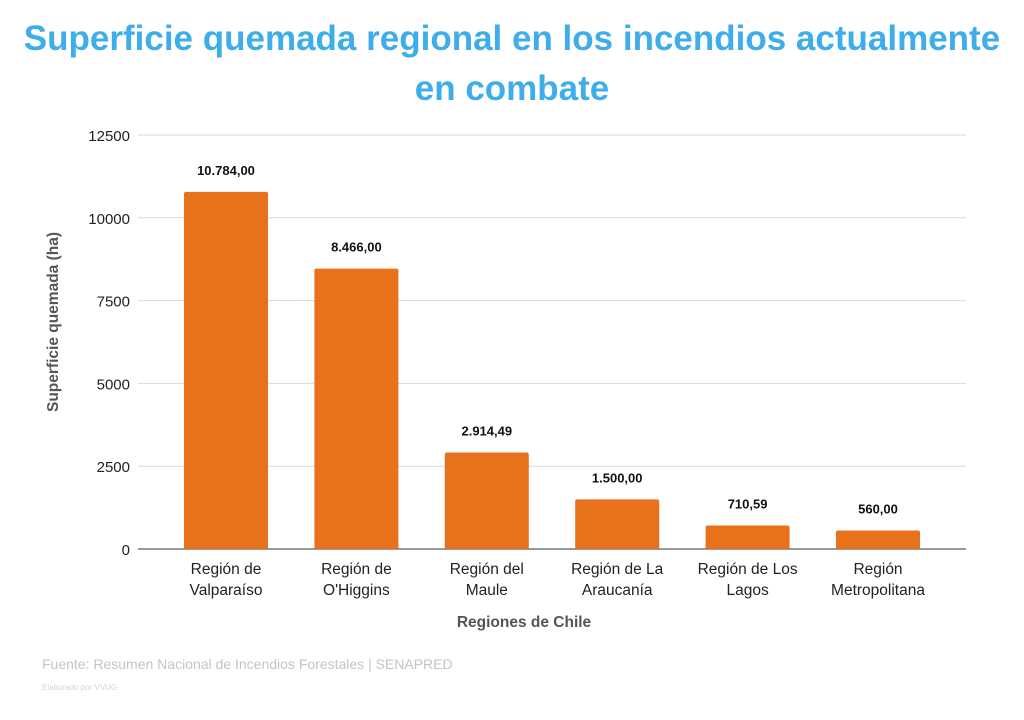  I want to click on y-tick-label: 12500, so click(109, 136).